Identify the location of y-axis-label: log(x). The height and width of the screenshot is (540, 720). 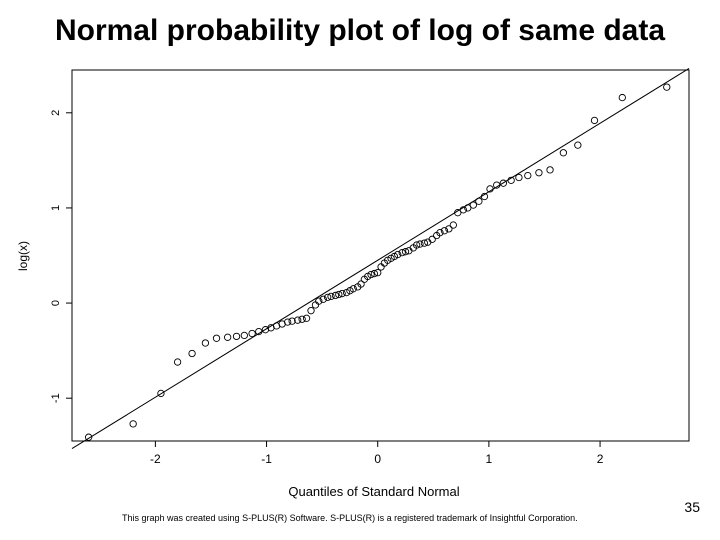
(23, 256).